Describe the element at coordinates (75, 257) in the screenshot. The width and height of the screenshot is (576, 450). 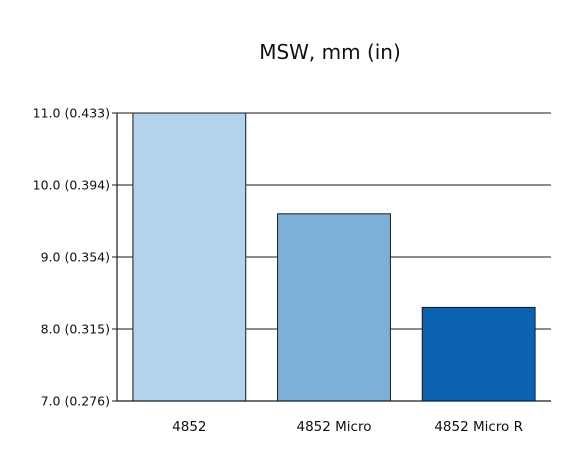
I see `y-tick-label: 9.0 (0.354)` at that location.